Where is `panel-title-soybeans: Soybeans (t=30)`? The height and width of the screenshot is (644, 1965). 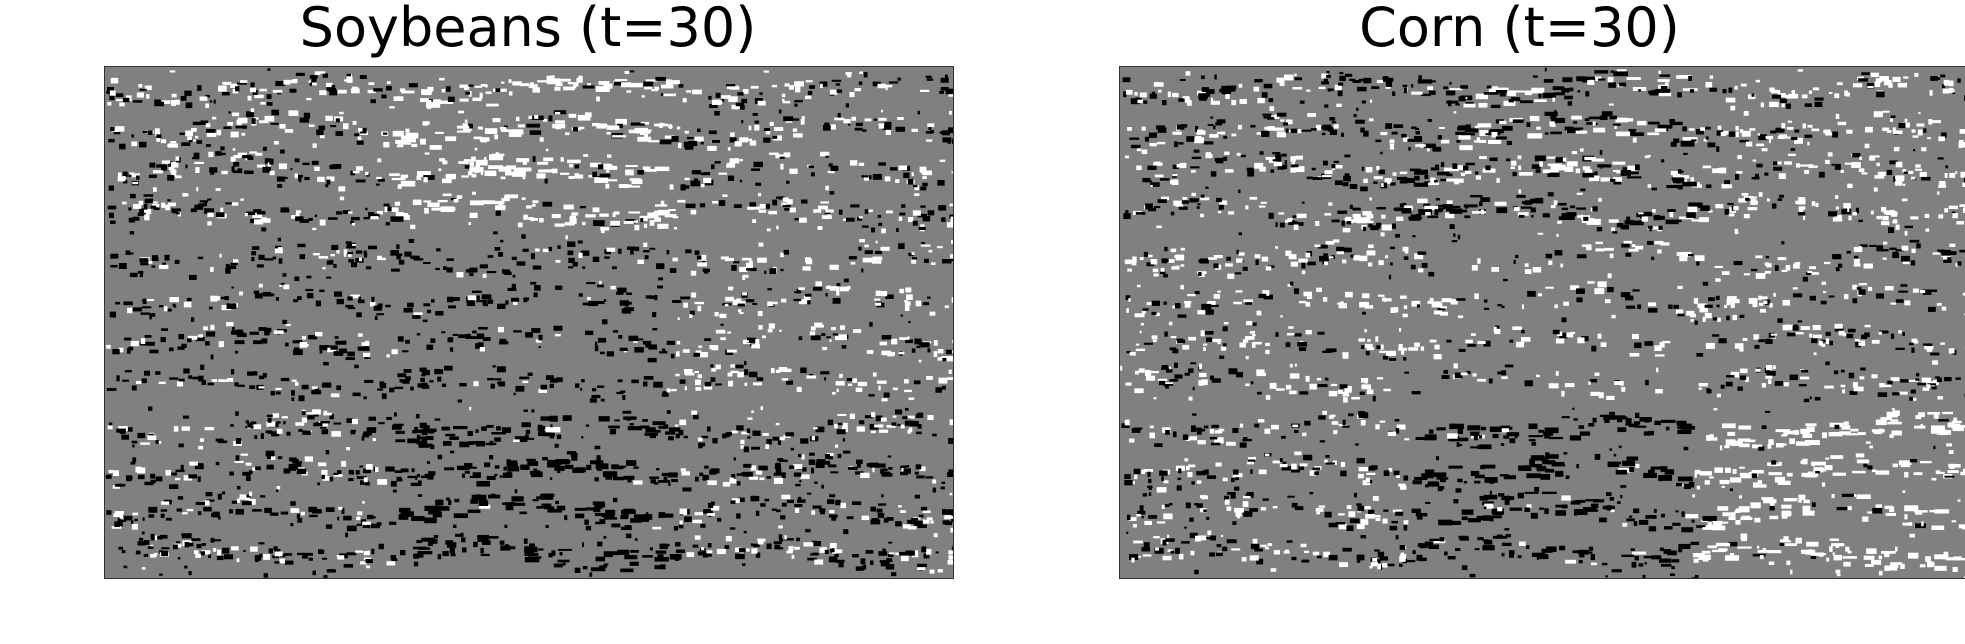
panel-title-soybeans: Soybeans (t=30) is located at coordinates (528, 29).